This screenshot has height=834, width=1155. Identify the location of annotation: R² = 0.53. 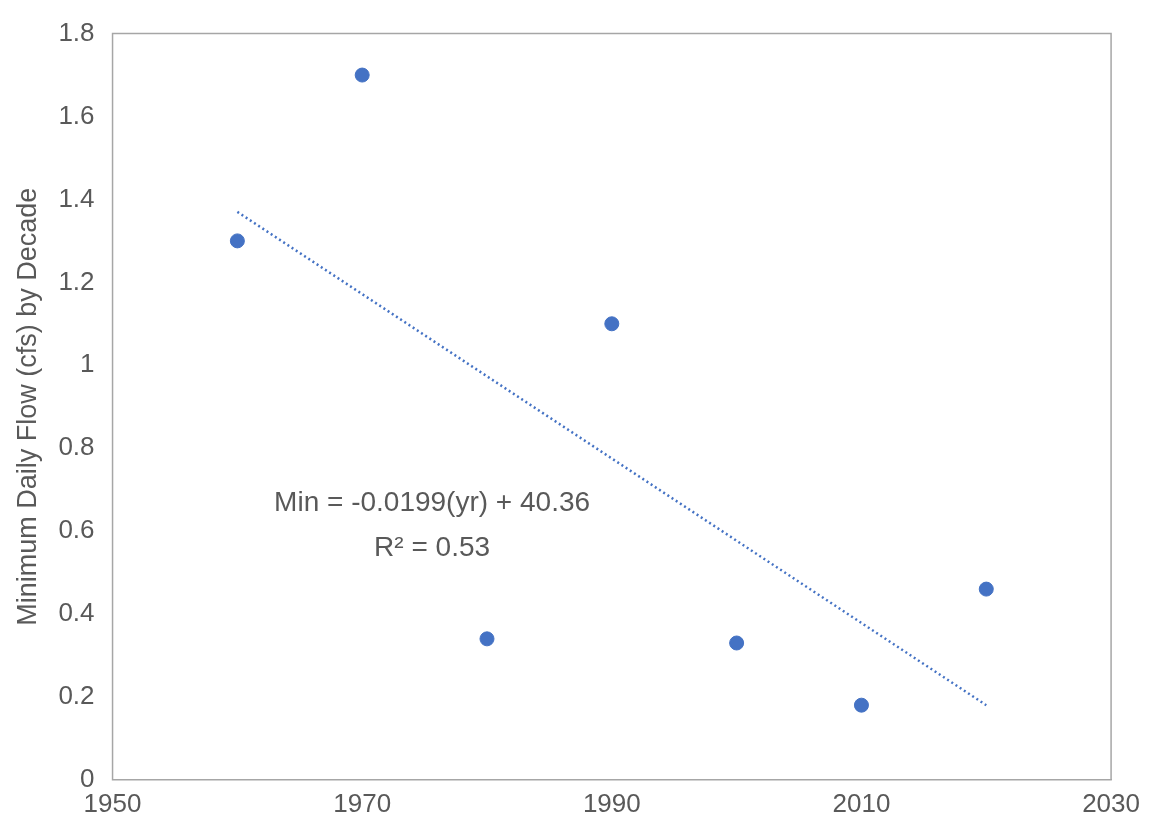
(432, 547).